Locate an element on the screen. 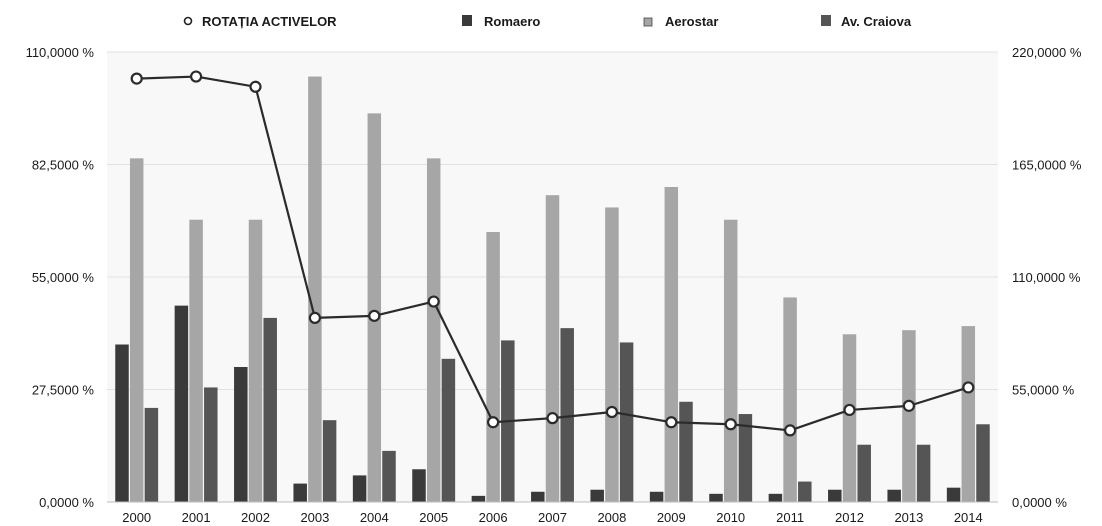  bar-romaero-2000 is located at coordinates (122, 423).